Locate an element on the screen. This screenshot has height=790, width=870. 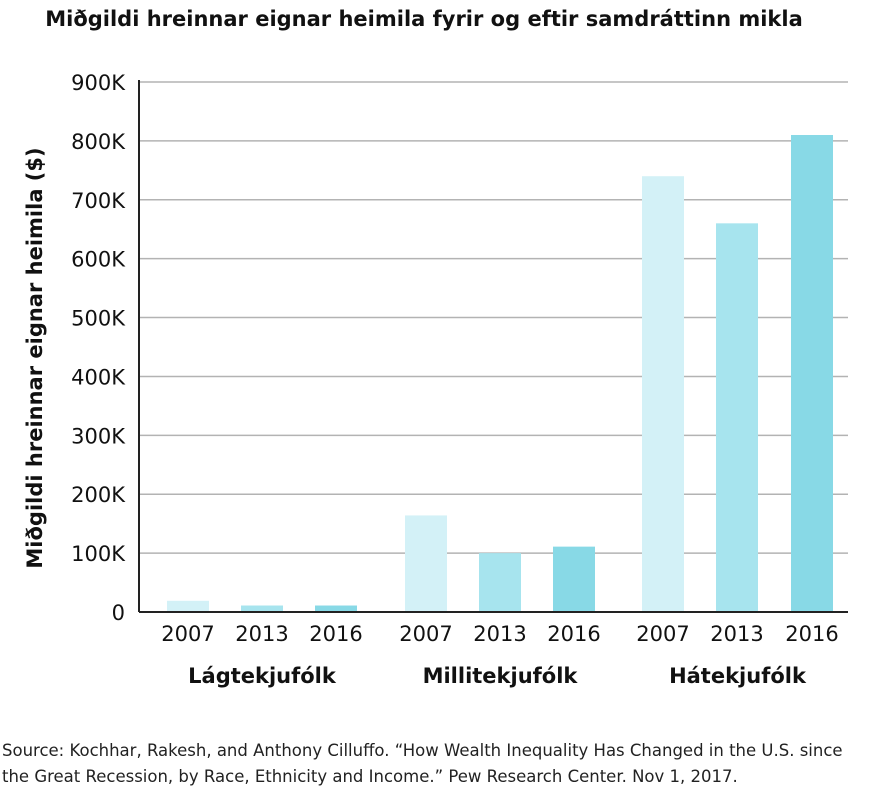
y-tick-label: 400K is located at coordinates (98, 377).